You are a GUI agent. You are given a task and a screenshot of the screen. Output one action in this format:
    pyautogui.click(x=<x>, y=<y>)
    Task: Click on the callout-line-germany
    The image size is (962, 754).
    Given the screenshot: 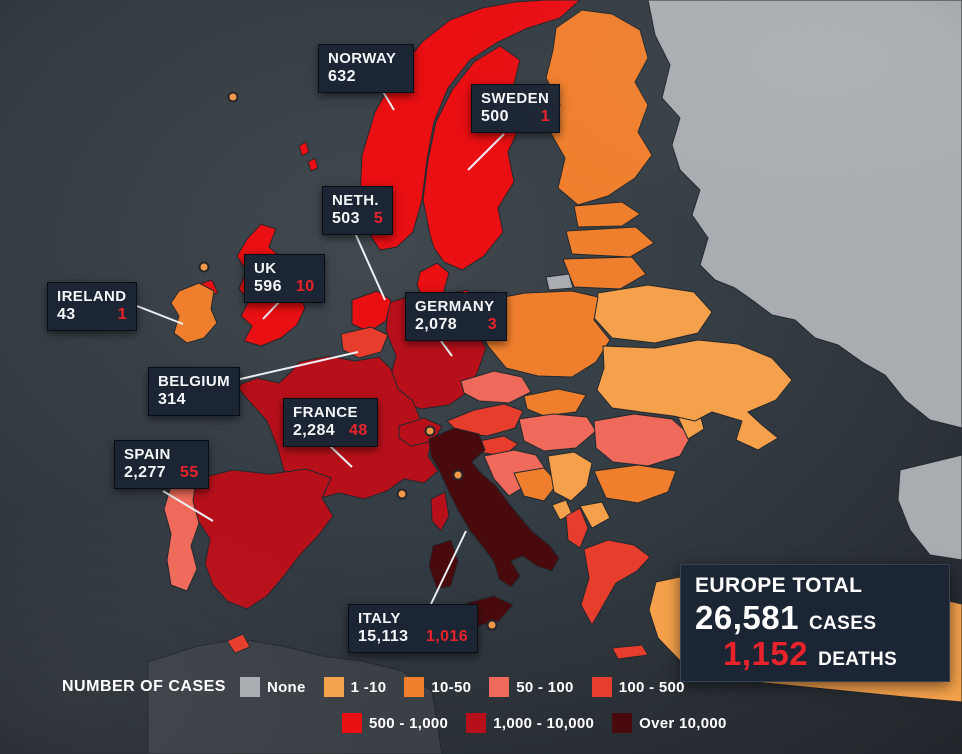 What is the action you would take?
    pyautogui.click(x=446, y=348)
    